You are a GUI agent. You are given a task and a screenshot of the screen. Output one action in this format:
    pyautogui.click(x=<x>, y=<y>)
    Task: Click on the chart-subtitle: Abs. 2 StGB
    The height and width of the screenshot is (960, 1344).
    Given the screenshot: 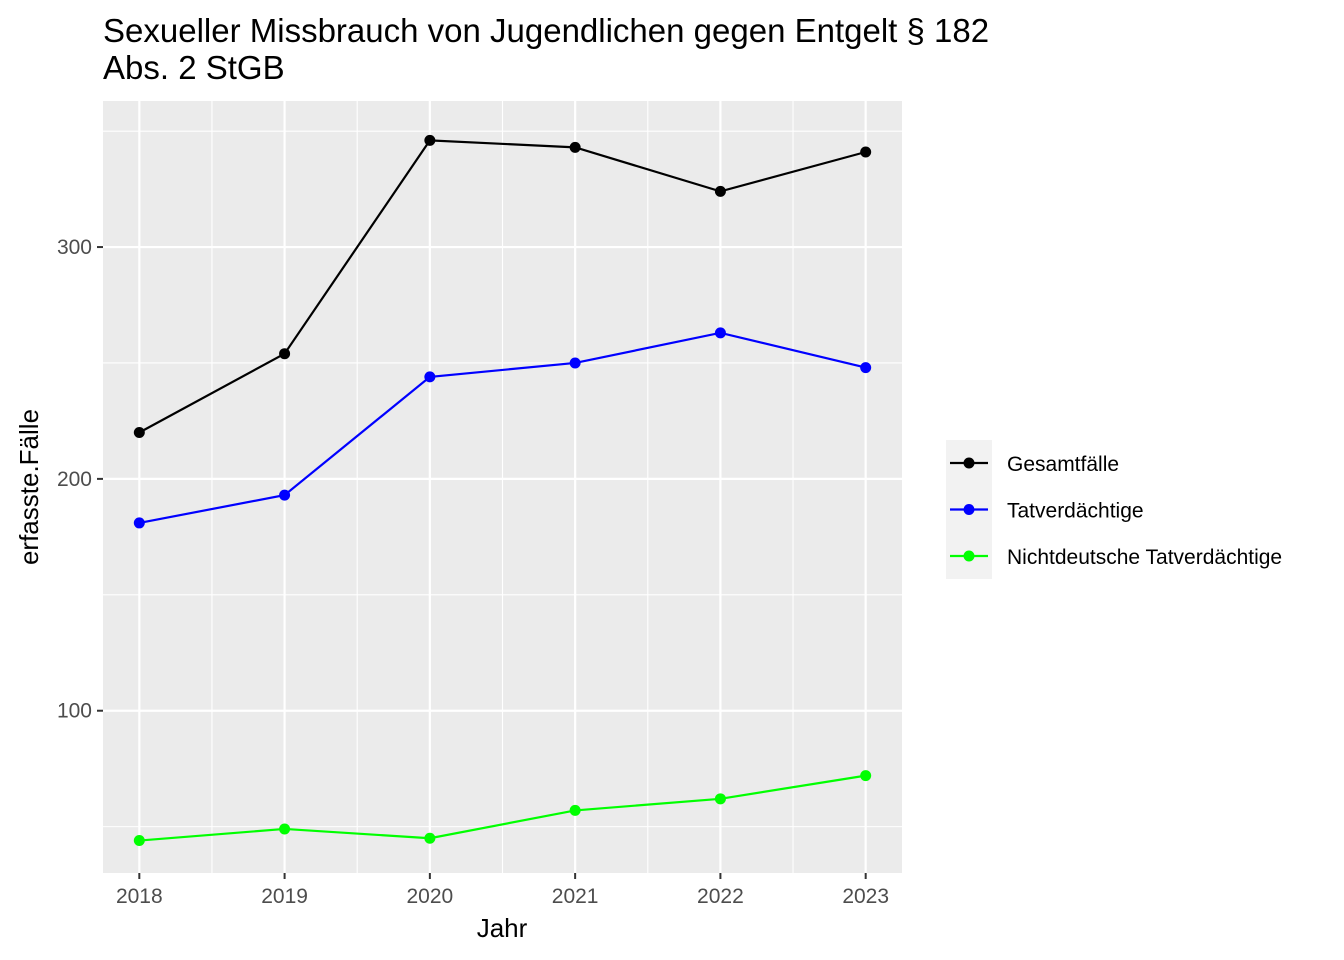 What is the action you would take?
    pyautogui.click(x=194, y=67)
    